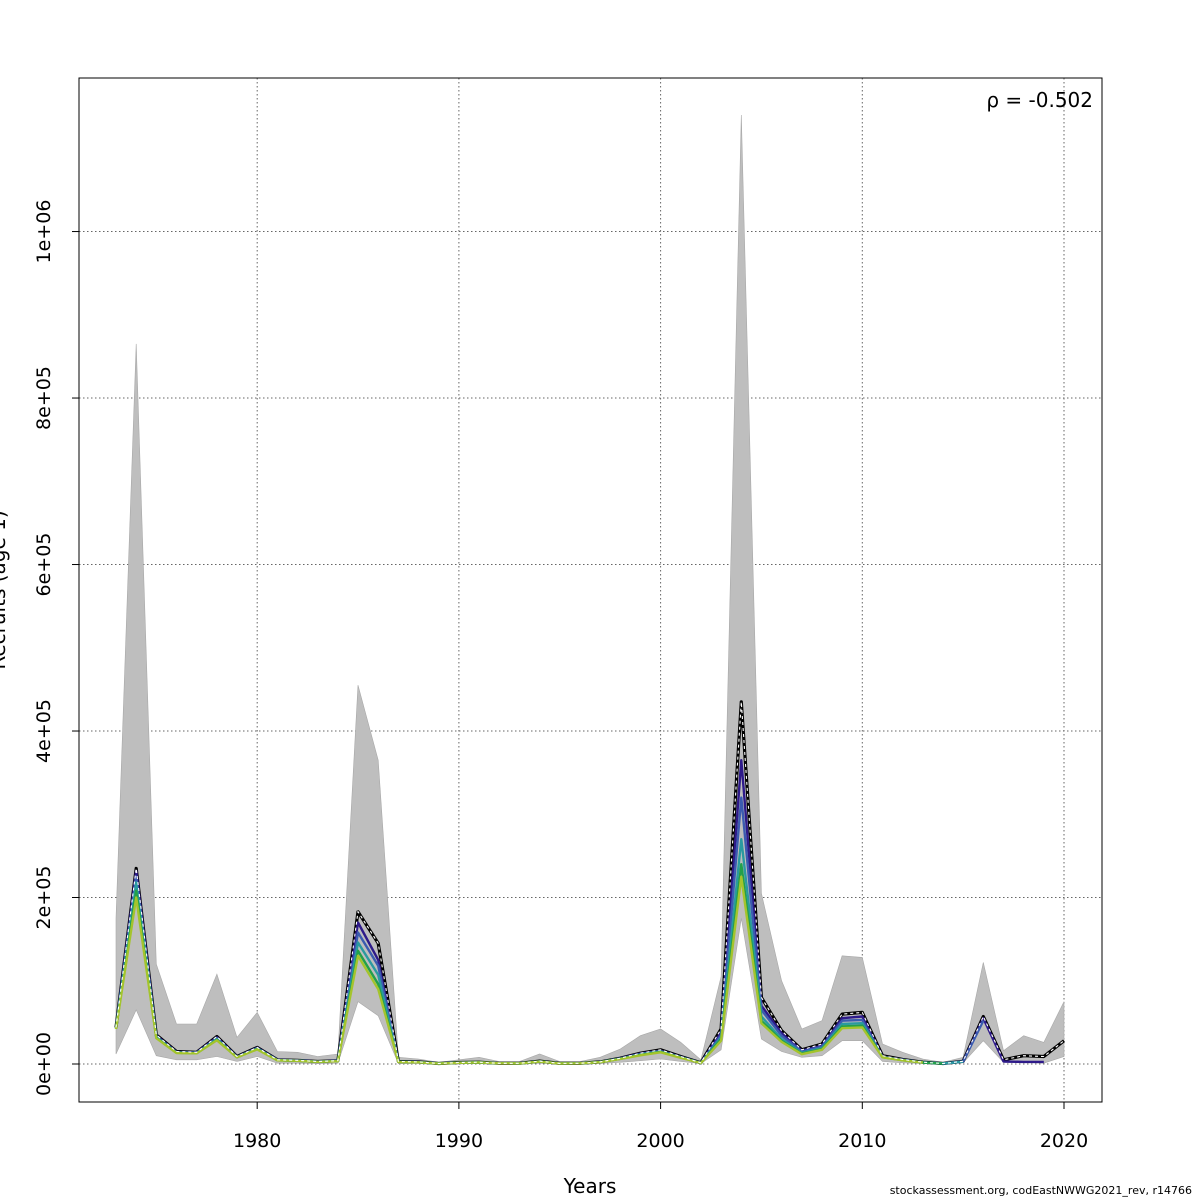  I want to click on y-tick-label: 8e+05, so click(44, 398).